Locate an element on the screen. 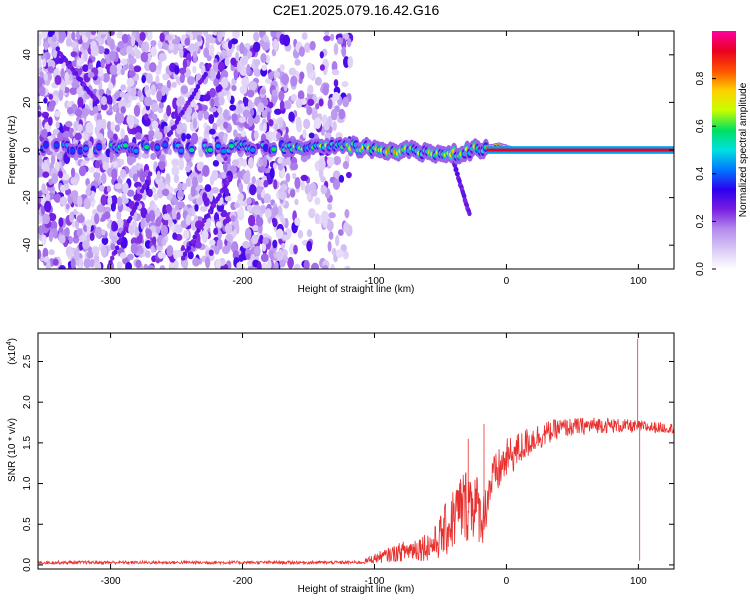 The width and height of the screenshot is (750, 600). y-tick-label: 0.5 is located at coordinates (27, 524).